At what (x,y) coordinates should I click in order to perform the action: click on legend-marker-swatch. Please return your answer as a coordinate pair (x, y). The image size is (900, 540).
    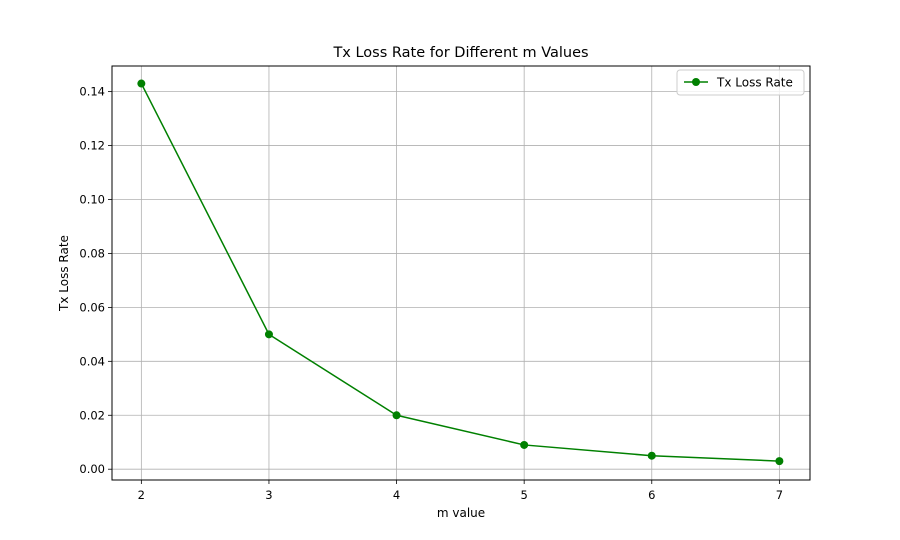
    Looking at the image, I should click on (696, 82).